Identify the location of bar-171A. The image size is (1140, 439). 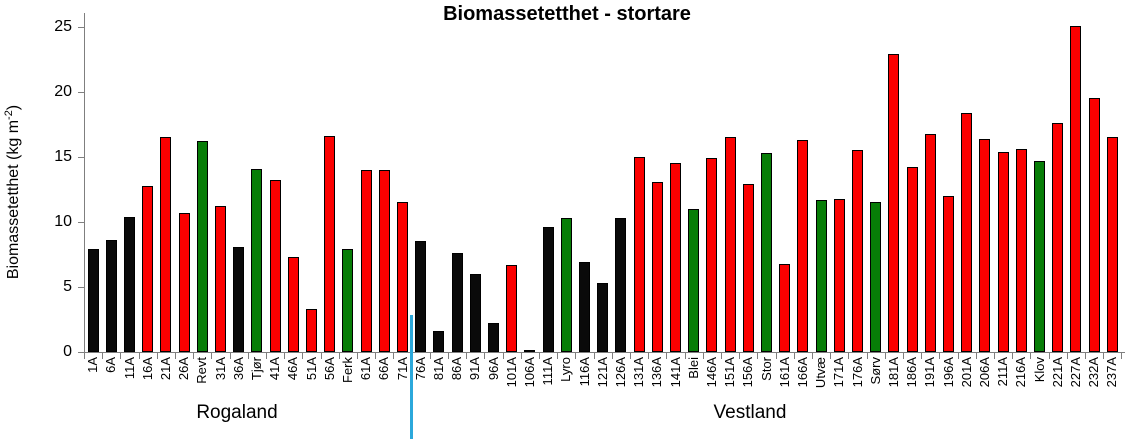
(839, 275).